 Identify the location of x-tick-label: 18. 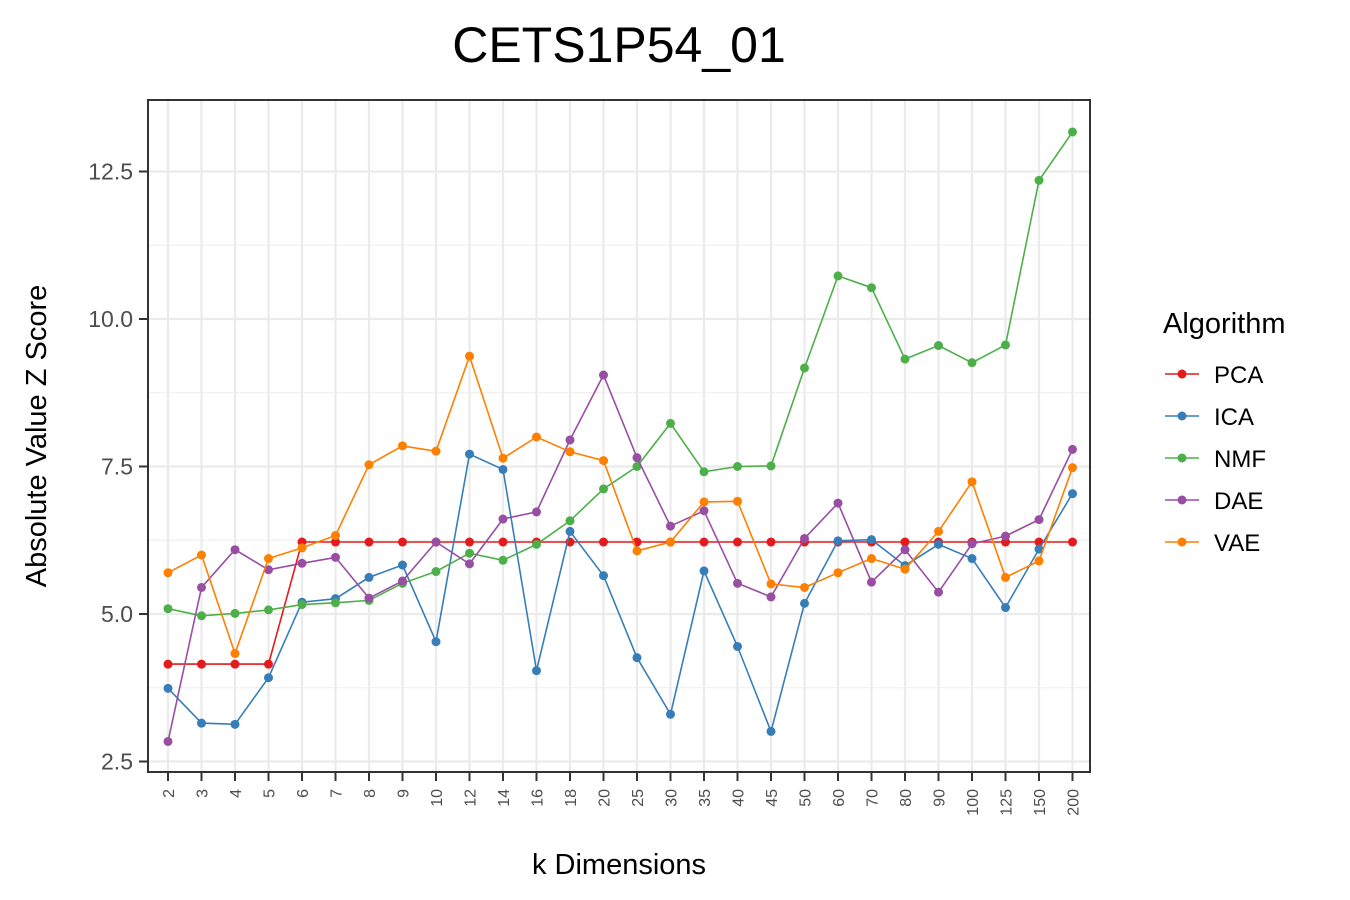
(571, 798).